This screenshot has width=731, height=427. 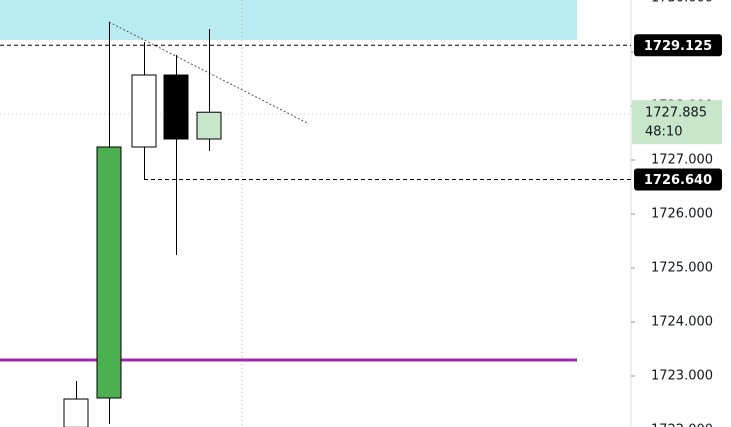 What do you see at coordinates (682, 214) in the screenshot?
I see `y-tick-label: 1726.000` at bounding box center [682, 214].